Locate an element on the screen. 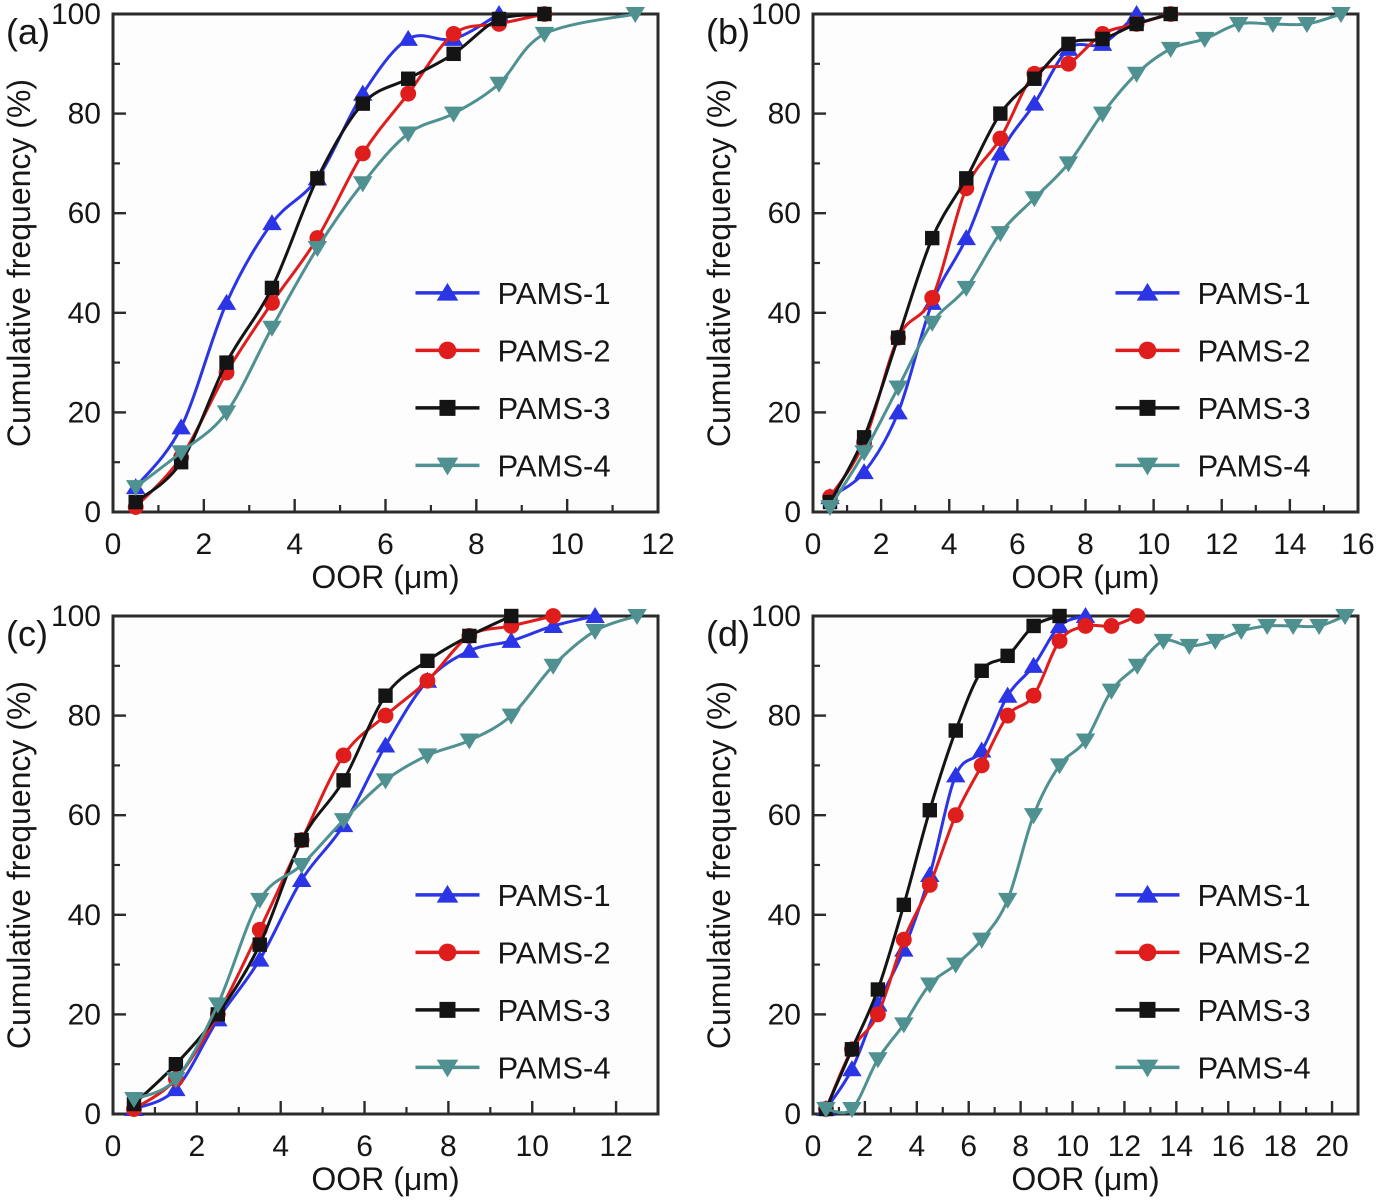  series-PAMS-3-line is located at coordinates (942, 862).